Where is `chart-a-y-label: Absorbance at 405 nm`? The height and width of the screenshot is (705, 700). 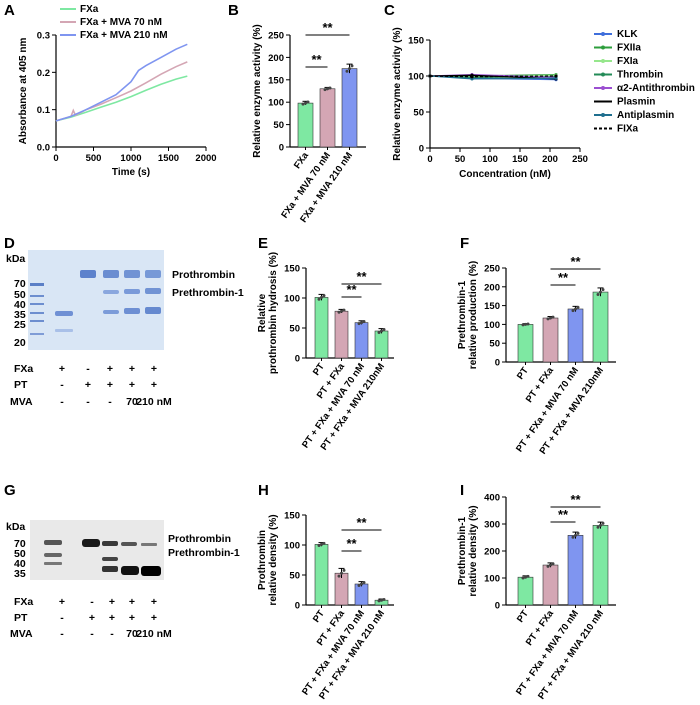 chart-a-y-label: Absorbance at 405 nm is located at coordinates (23, 91).